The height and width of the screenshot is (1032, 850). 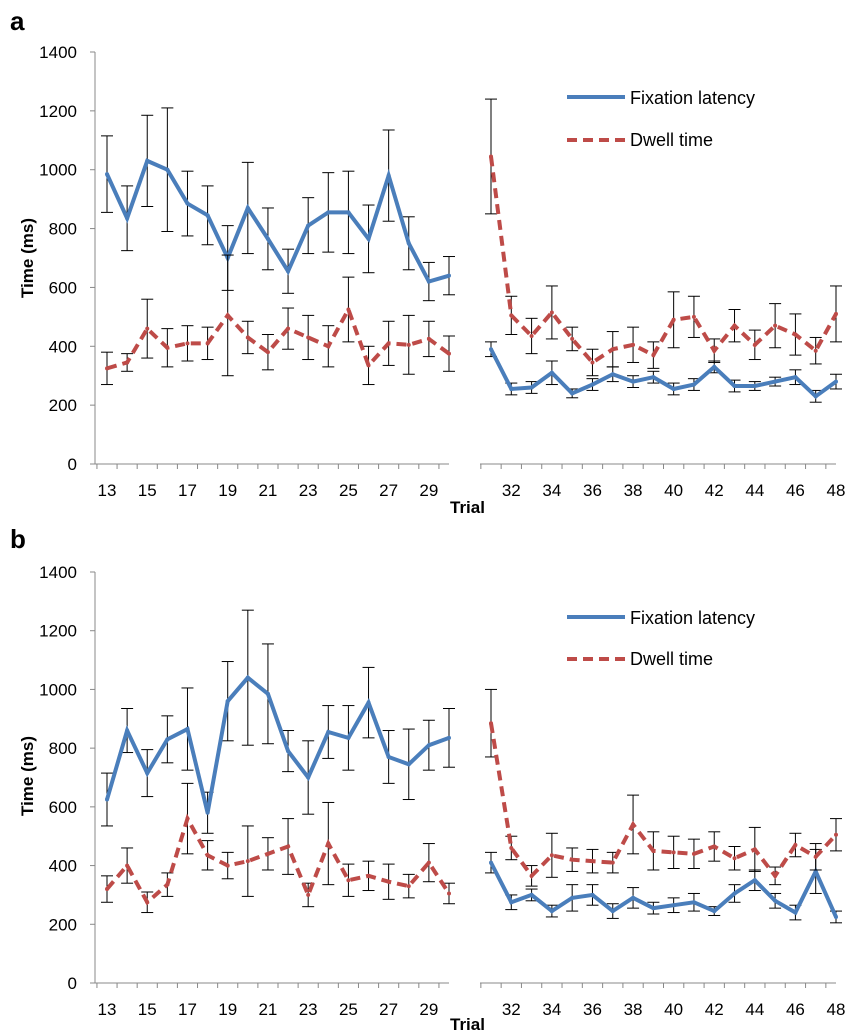 I want to click on panel-a-y-tick-label: 800, so click(x=63, y=229).